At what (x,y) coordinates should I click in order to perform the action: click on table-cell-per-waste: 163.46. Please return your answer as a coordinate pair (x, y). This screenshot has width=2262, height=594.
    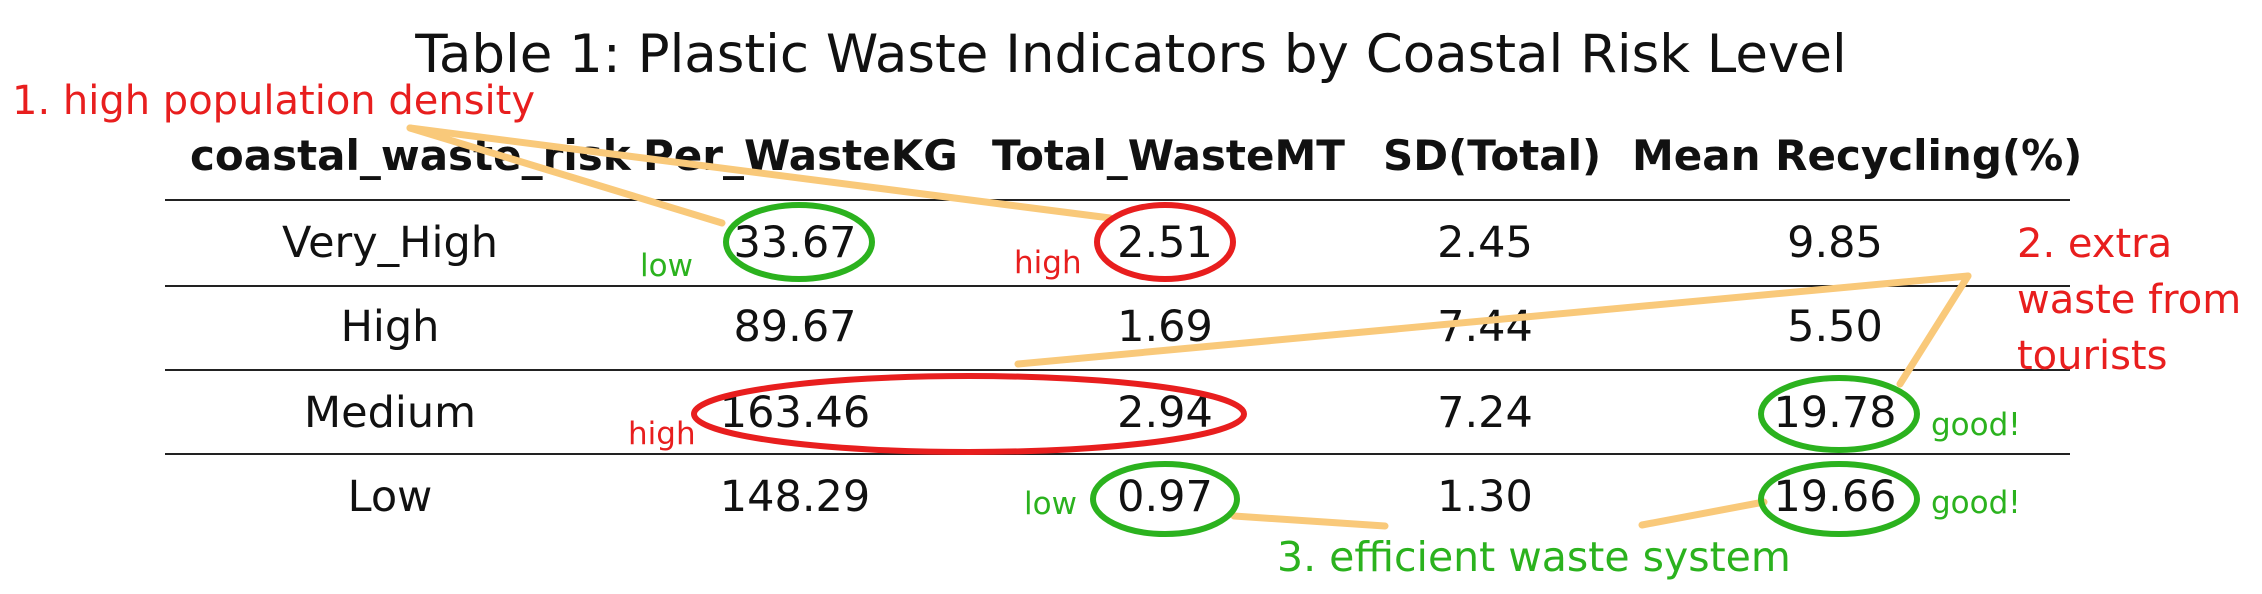
    Looking at the image, I should click on (795, 413).